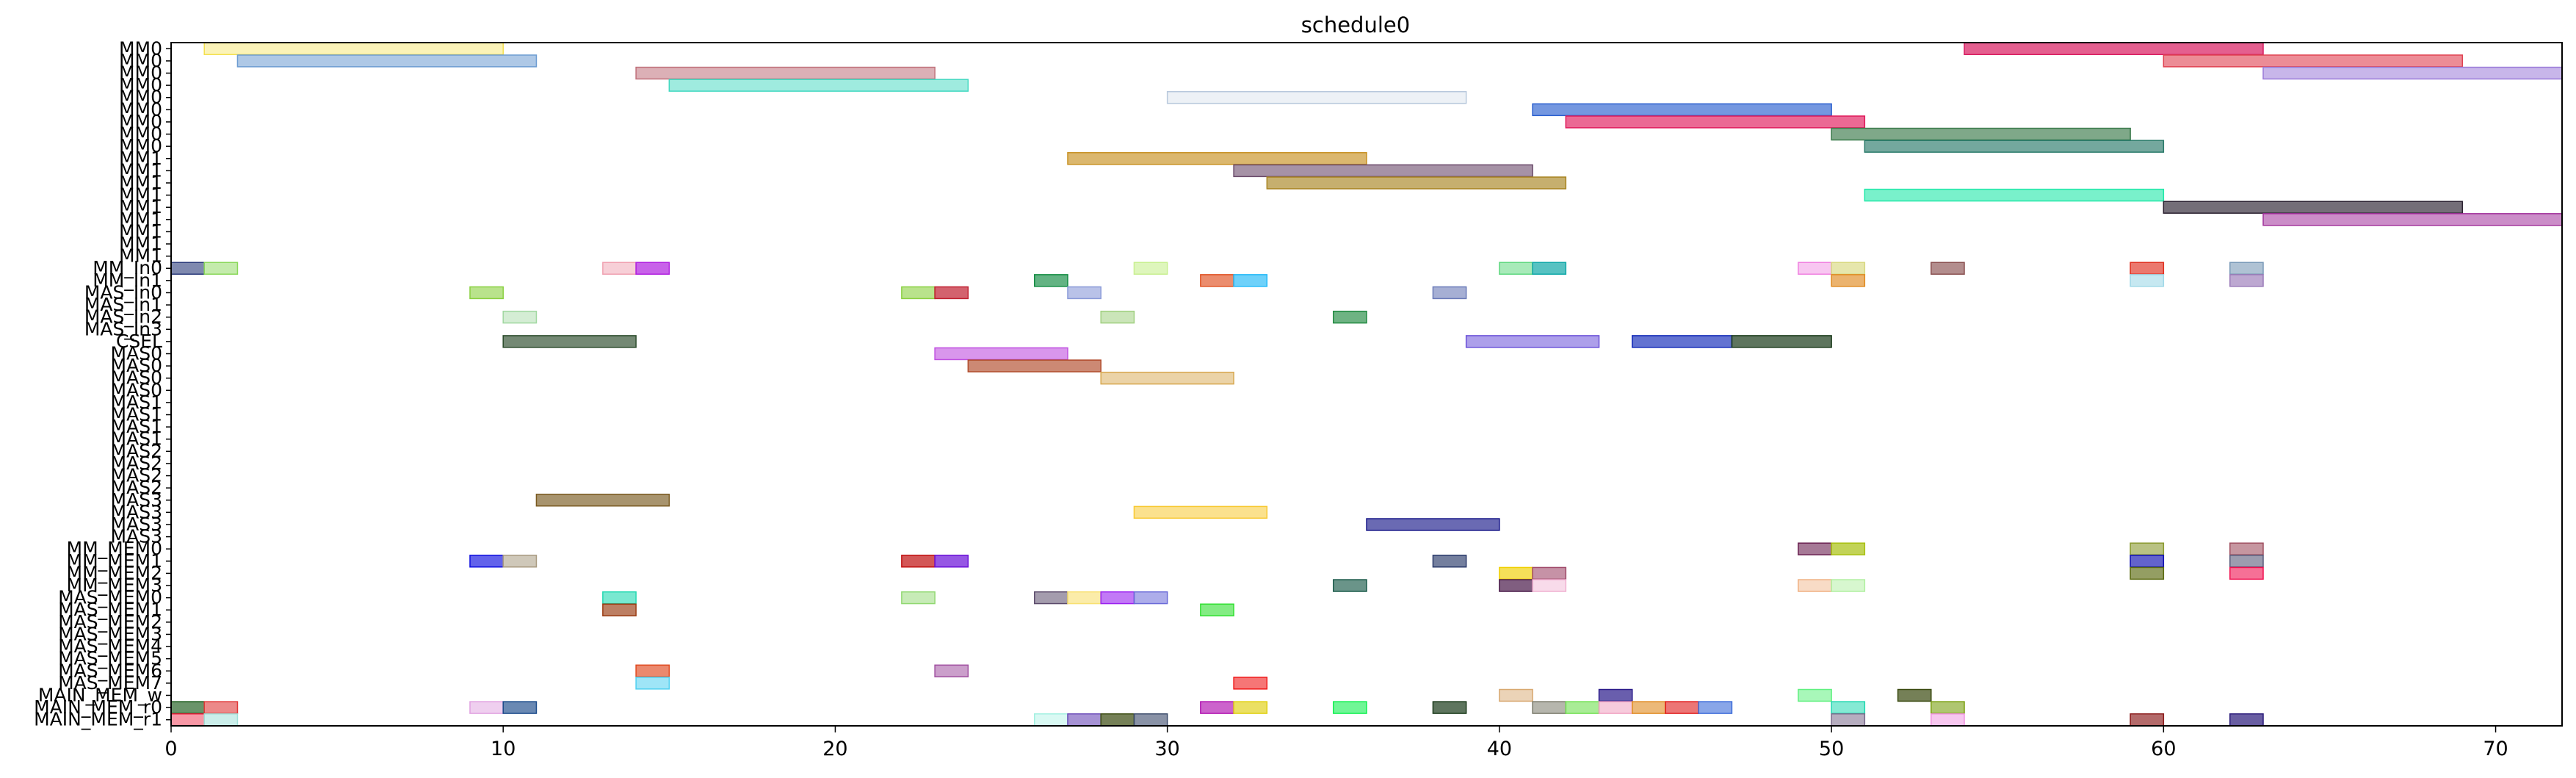  Describe the element at coordinates (1166, 749) in the screenshot. I see `x-tick-label: 30` at that location.